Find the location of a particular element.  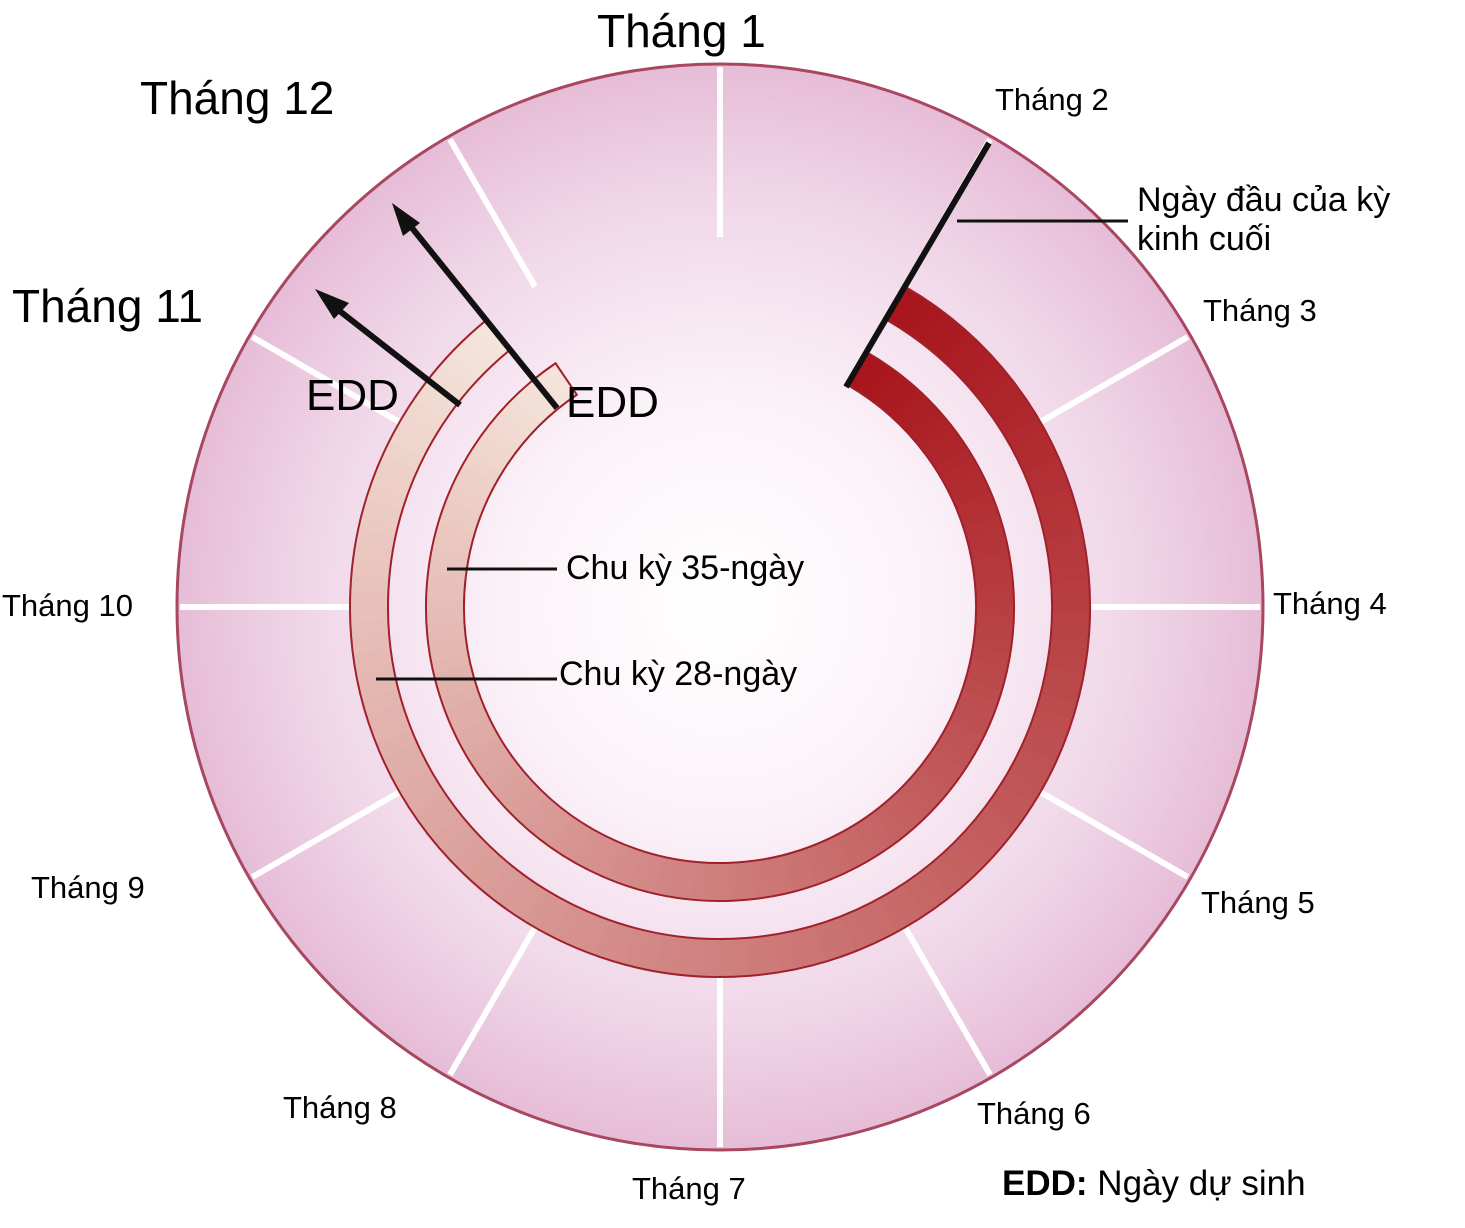

month-label-7: Tháng 7 is located at coordinates (689, 1188).